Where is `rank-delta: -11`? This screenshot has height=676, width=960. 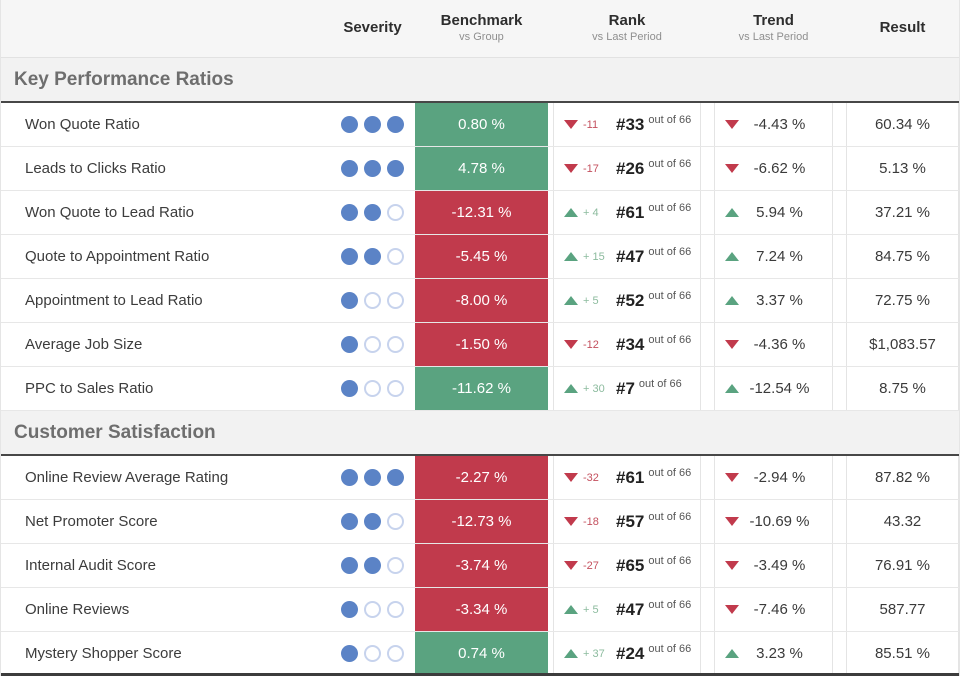 rank-delta: -11 is located at coordinates (591, 124).